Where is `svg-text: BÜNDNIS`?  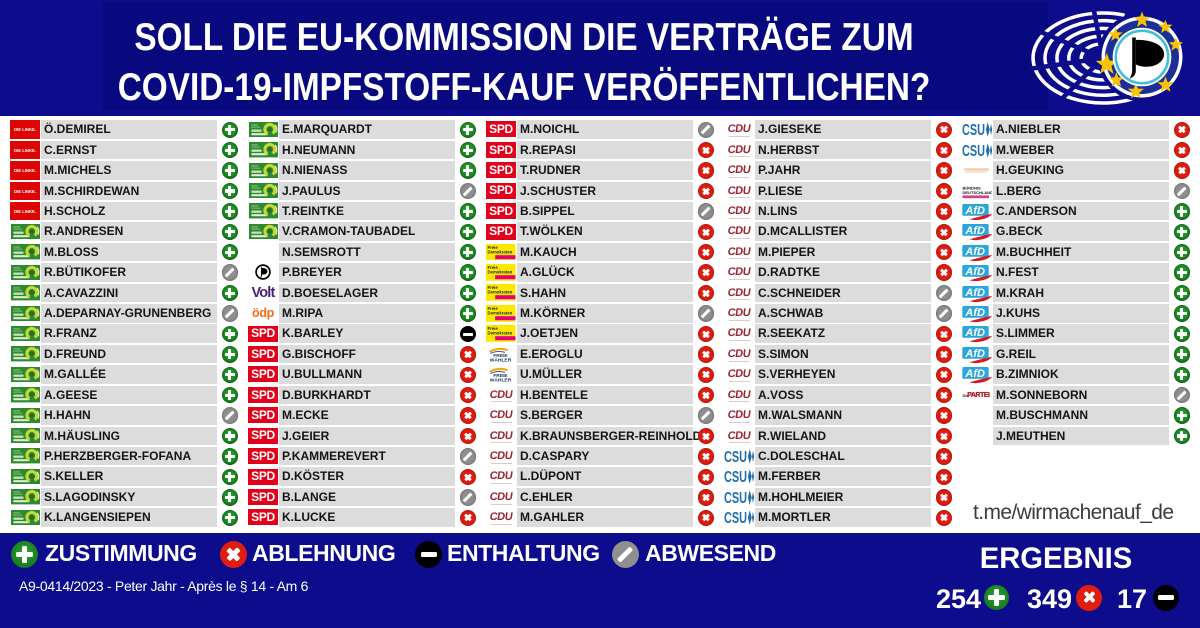 svg-text: BÜNDNIS is located at coordinates (972, 187).